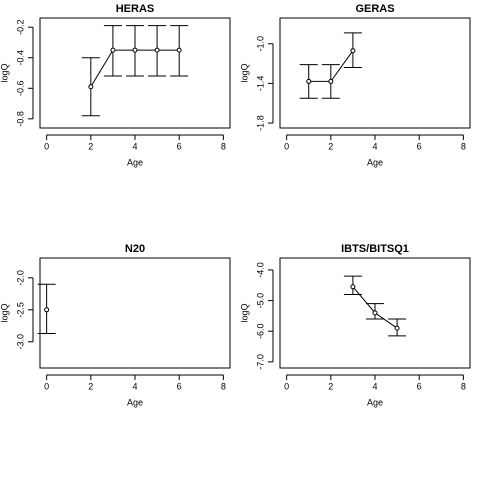 The height and width of the screenshot is (480, 480). I want to click on y-tick-label: -0.2, so click(20, 27).